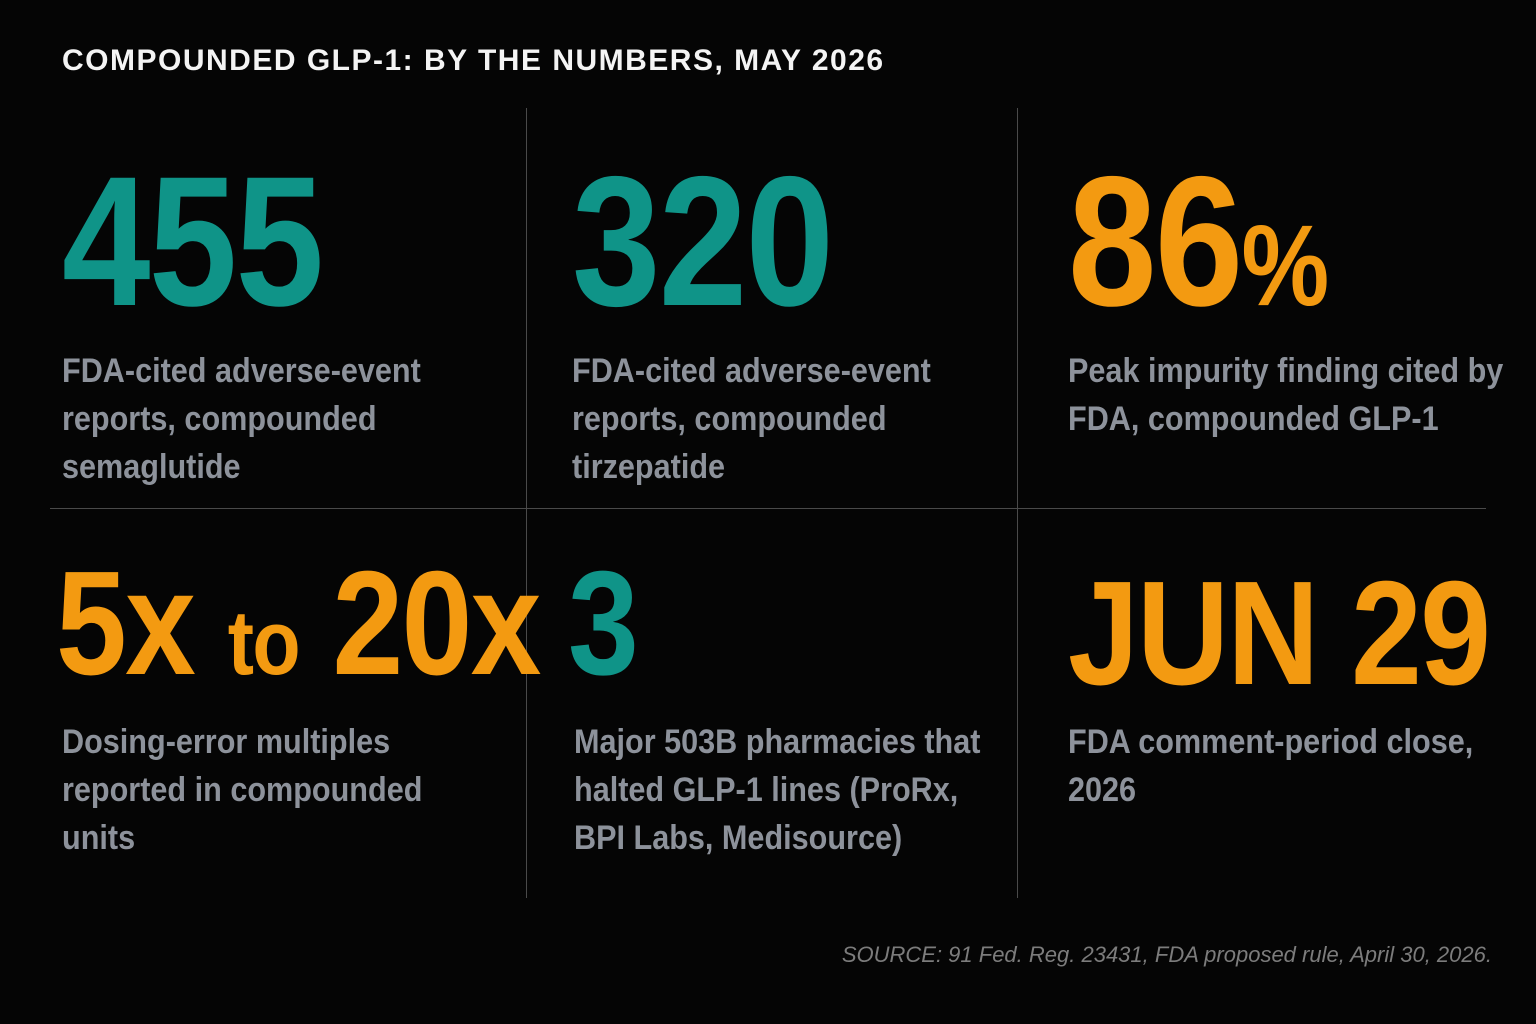 The height and width of the screenshot is (1024, 1536). What do you see at coordinates (436, 623) in the screenshot?
I see `stat-value-high: 20x` at bounding box center [436, 623].